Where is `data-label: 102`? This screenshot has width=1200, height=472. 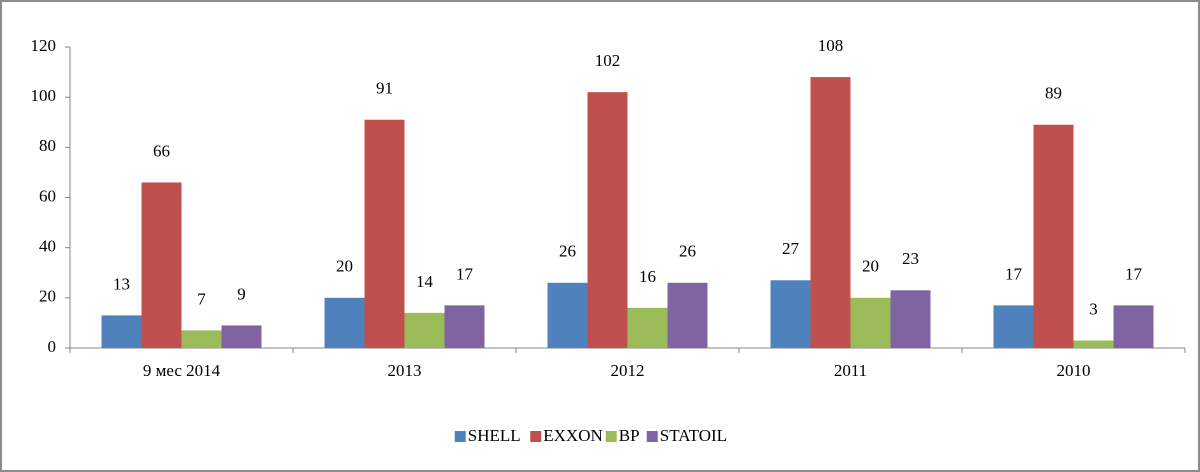
data-label: 102 is located at coordinates (608, 60).